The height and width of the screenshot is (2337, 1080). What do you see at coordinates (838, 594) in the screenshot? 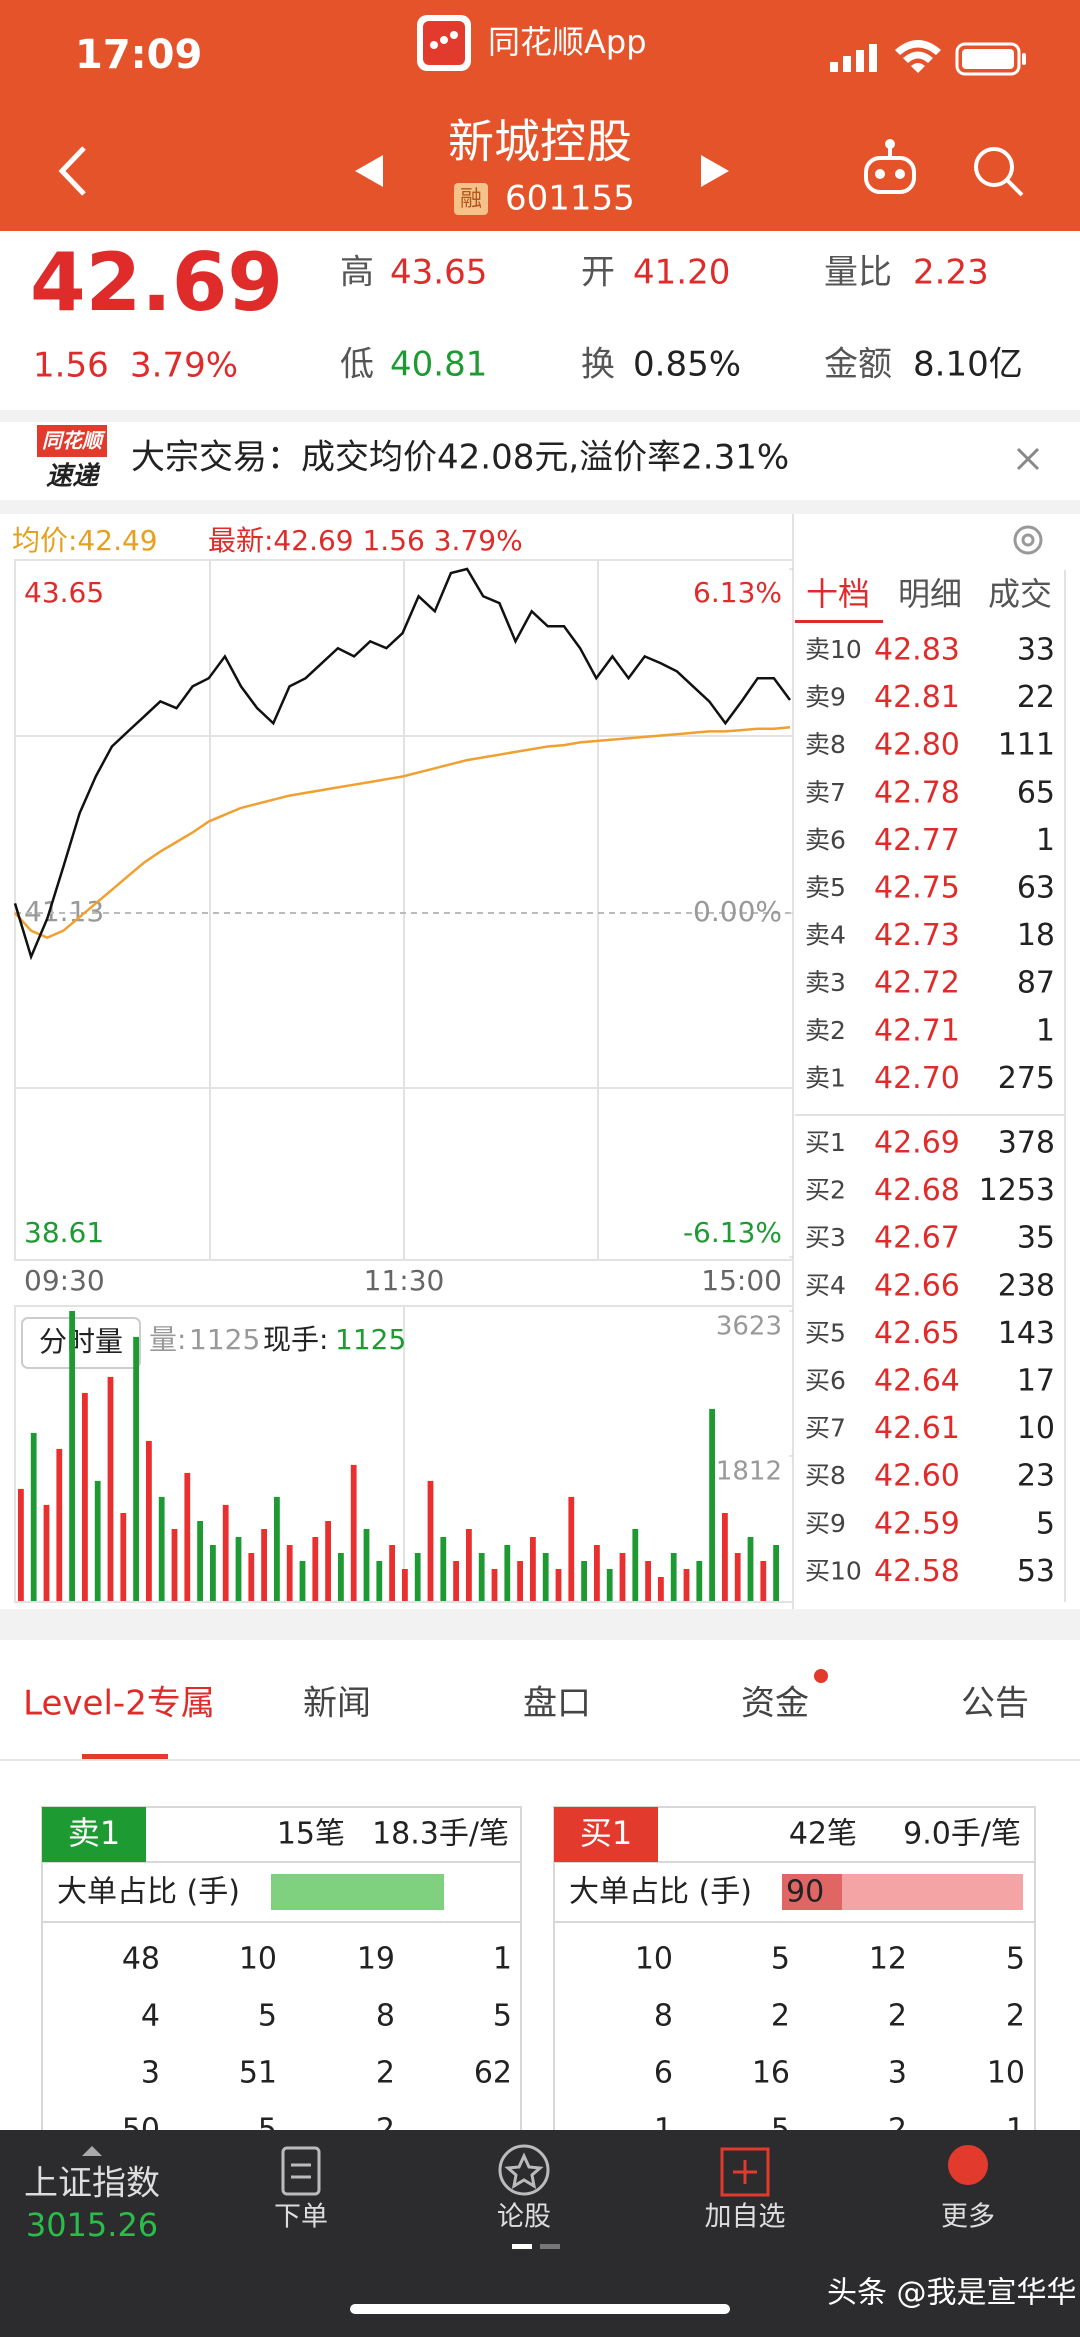
I see `book-tab: 十档` at bounding box center [838, 594].